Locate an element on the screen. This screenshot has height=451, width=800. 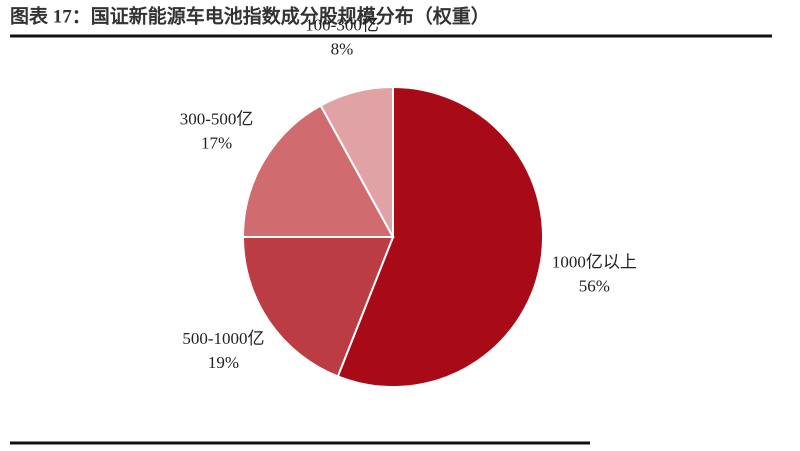
value-label: 56% is located at coordinates (594, 285).